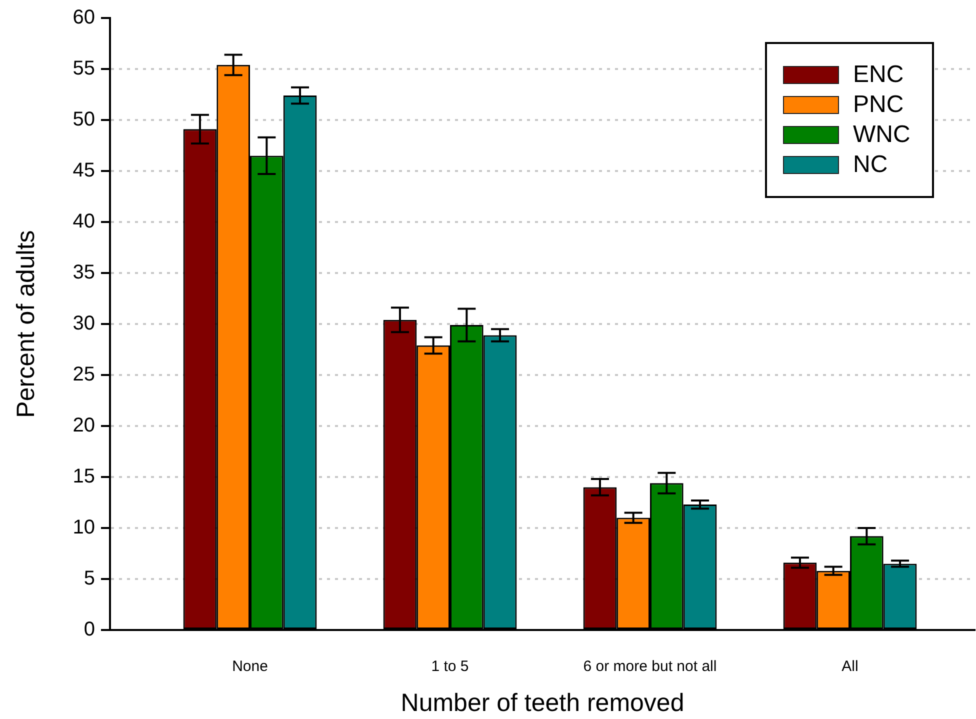 Image resolution: width=976 pixels, height=719 pixels. What do you see at coordinates (450, 667) in the screenshot?
I see `x-tick-label: 1 to 5` at bounding box center [450, 667].